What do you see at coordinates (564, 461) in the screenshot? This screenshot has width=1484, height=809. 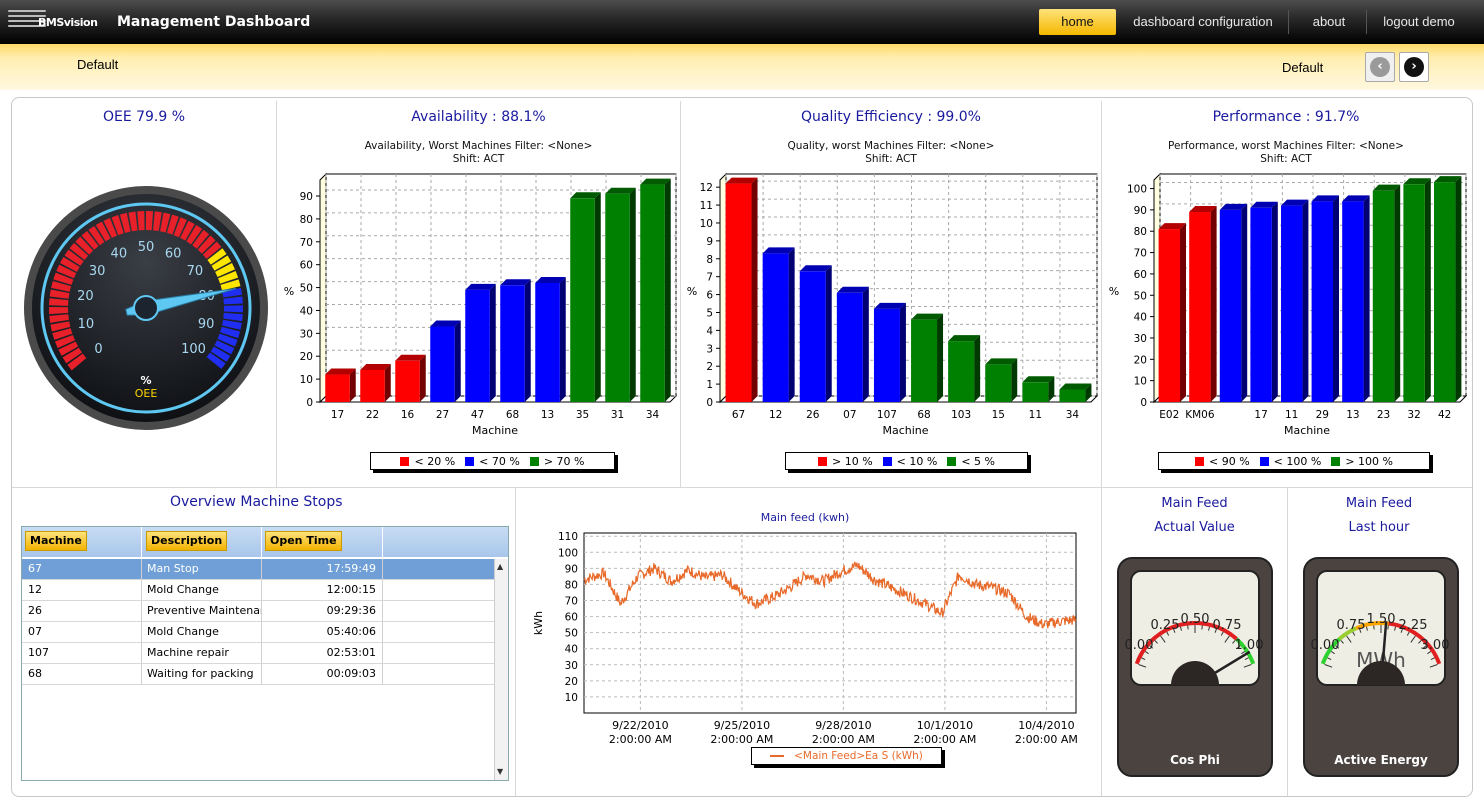 I see `legend-label: > 70 %` at bounding box center [564, 461].